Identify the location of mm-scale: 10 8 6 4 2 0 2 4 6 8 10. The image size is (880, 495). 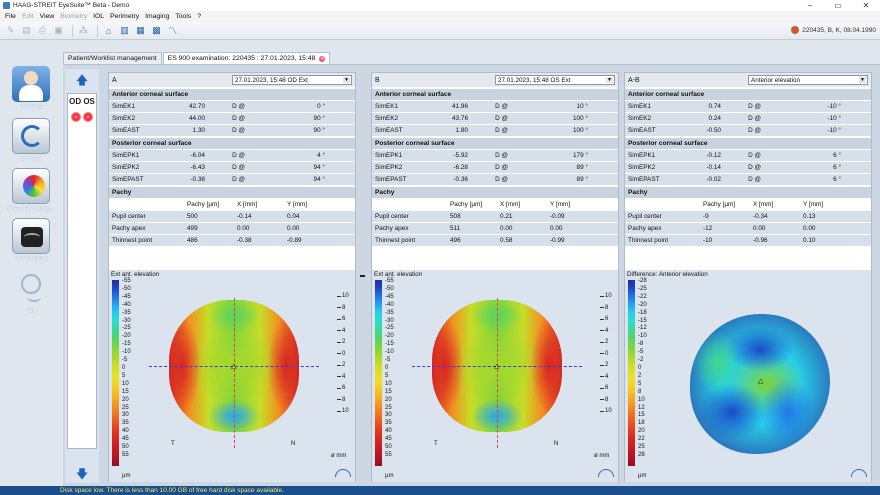
(607, 353).